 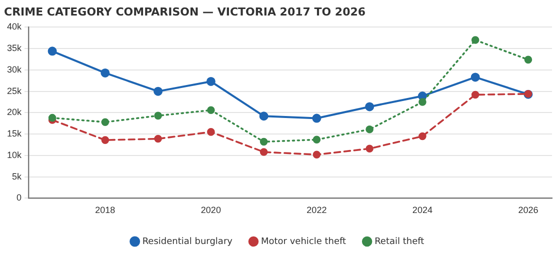 What do you see at coordinates (14, 48) in the screenshot?
I see `y-tick-label: 35k` at bounding box center [14, 48].